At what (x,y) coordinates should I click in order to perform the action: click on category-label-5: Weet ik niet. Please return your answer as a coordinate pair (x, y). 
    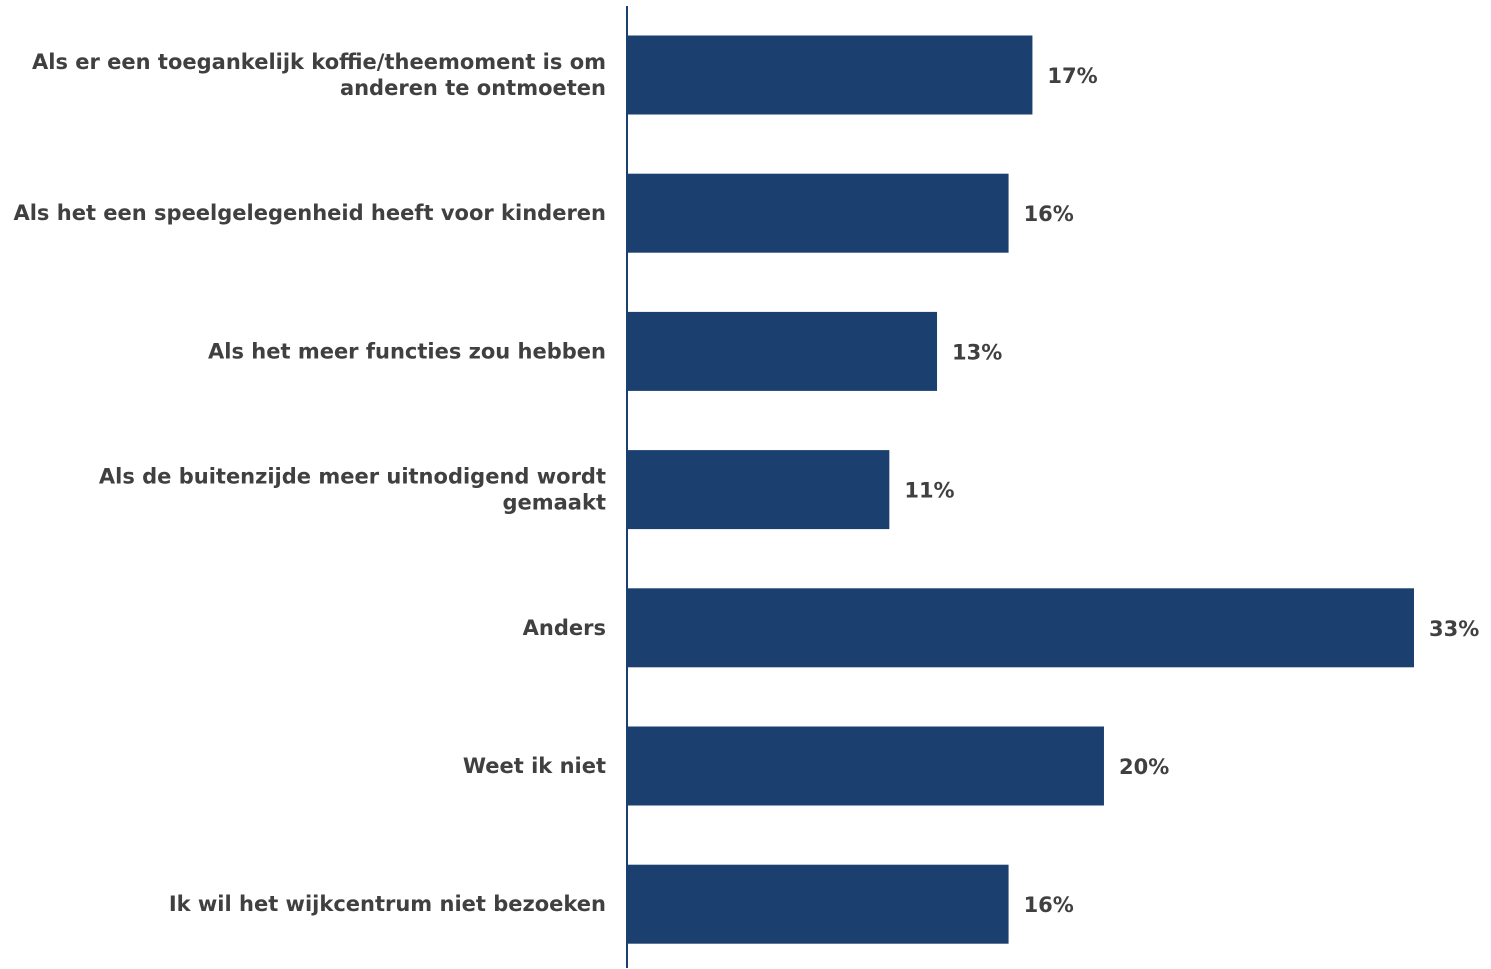
    Looking at the image, I should click on (534, 766).